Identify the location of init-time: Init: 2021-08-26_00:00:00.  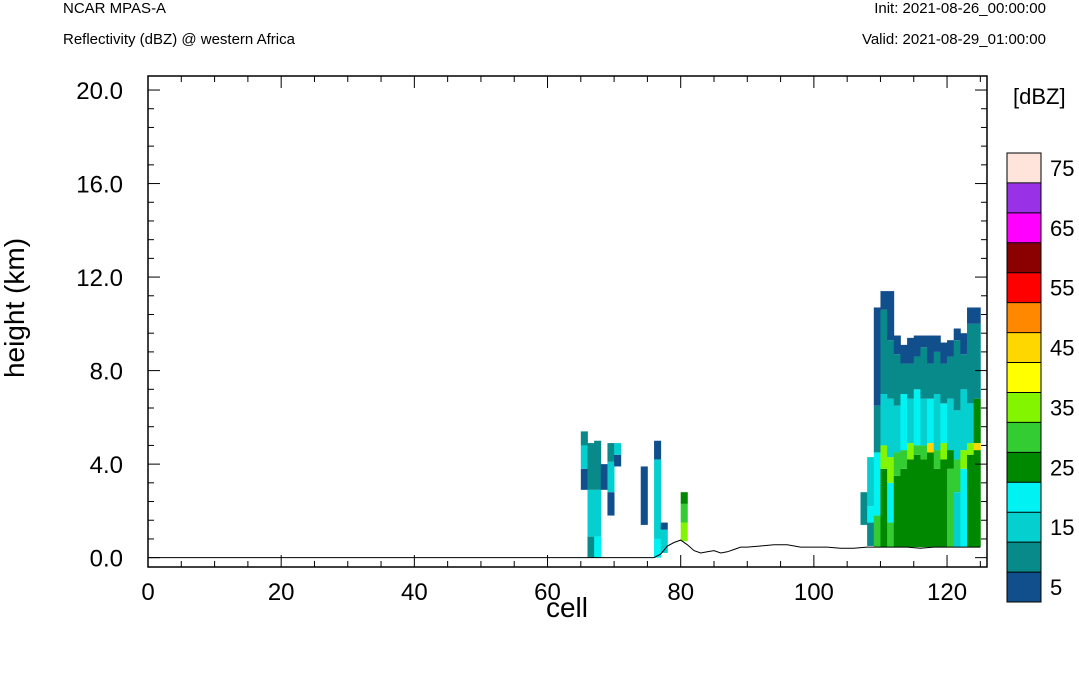
(960, 8).